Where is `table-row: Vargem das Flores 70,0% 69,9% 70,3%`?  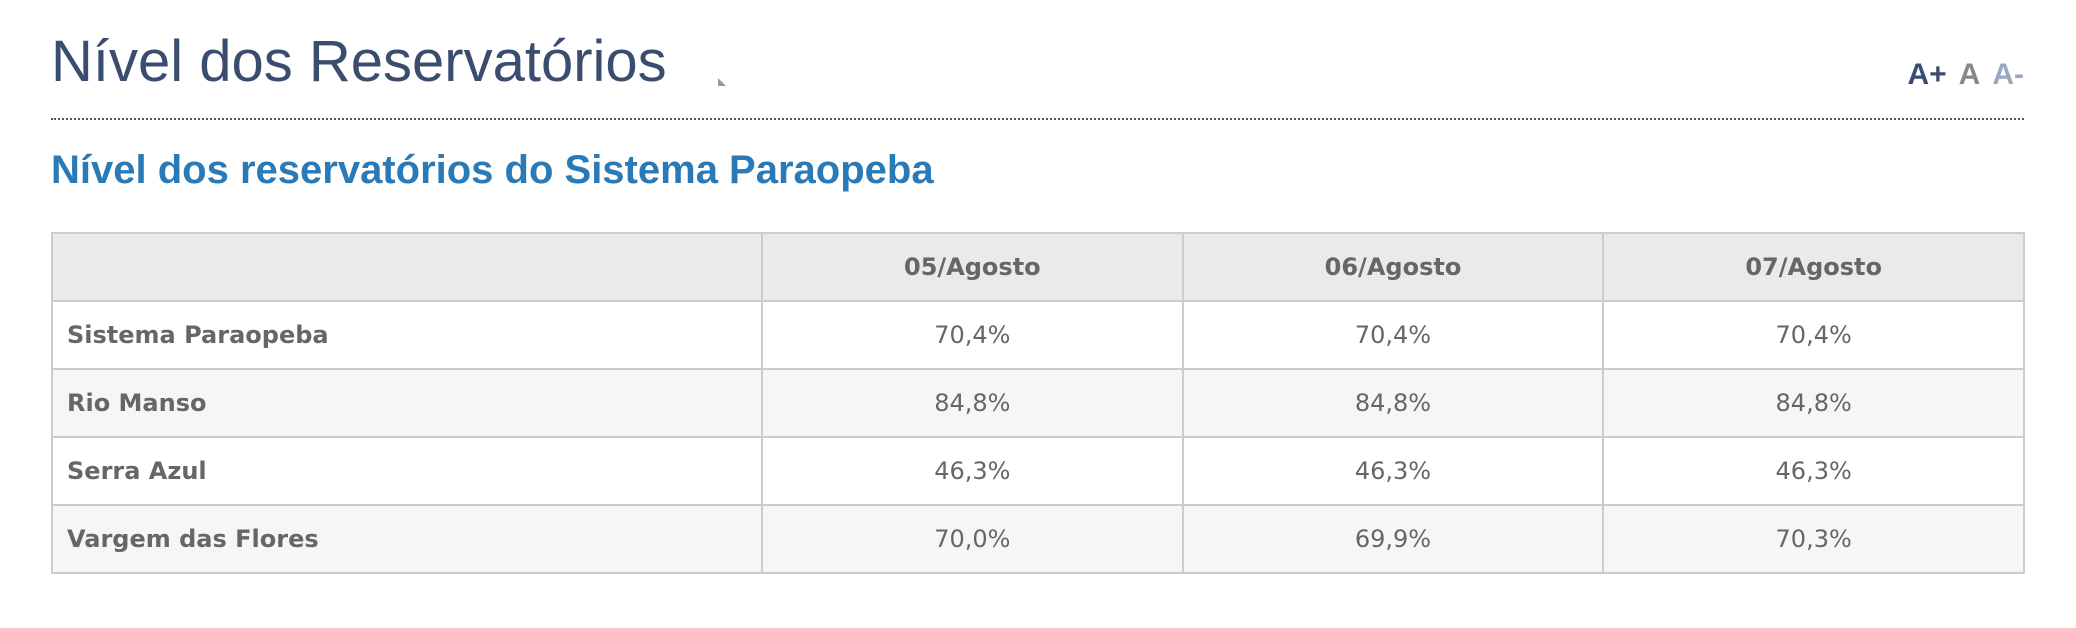
table-row: Vargem das Flores 70,0% 69,9% 70,3% is located at coordinates (1038, 539).